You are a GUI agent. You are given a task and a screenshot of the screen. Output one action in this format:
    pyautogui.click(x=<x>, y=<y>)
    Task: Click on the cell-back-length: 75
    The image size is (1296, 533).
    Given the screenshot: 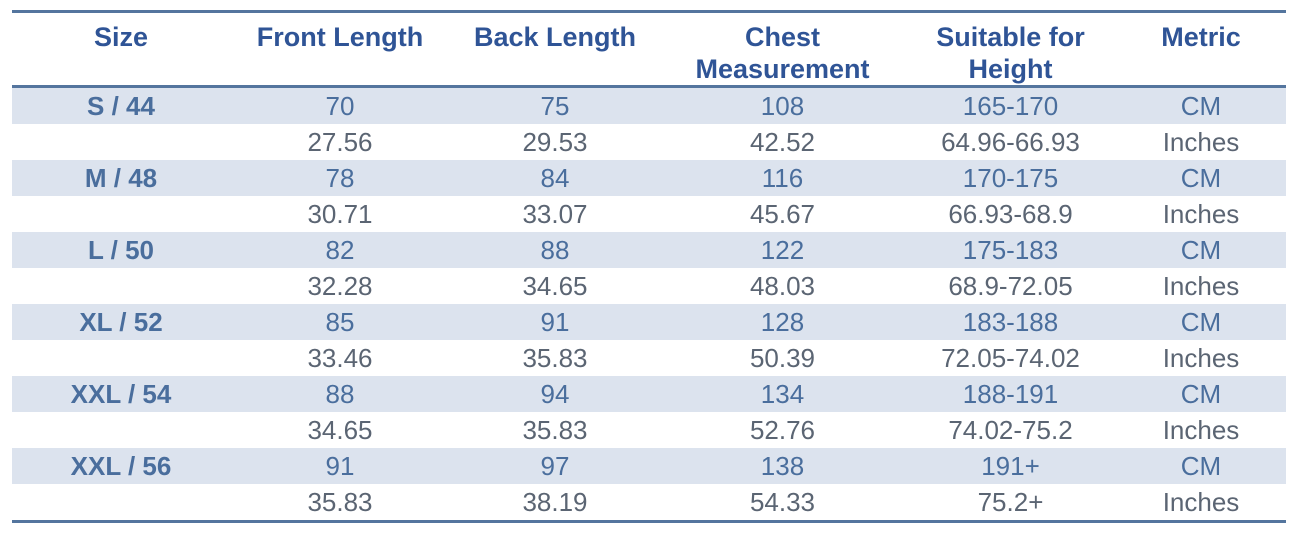 What is the action you would take?
    pyautogui.click(x=555, y=106)
    